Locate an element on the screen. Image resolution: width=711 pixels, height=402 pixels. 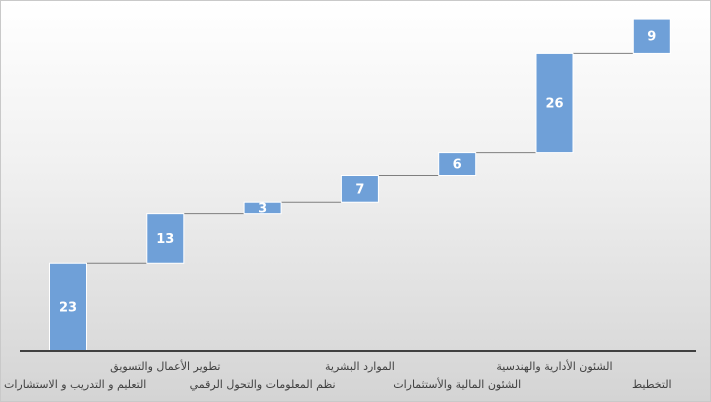
category-label: التخطيط is located at coordinates (652, 384).